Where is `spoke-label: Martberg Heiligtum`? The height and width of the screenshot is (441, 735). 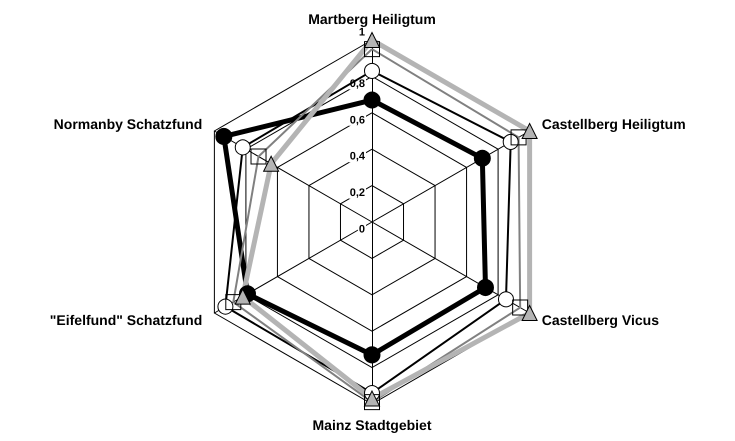 spoke-label: Martberg Heiligtum is located at coordinates (372, 19).